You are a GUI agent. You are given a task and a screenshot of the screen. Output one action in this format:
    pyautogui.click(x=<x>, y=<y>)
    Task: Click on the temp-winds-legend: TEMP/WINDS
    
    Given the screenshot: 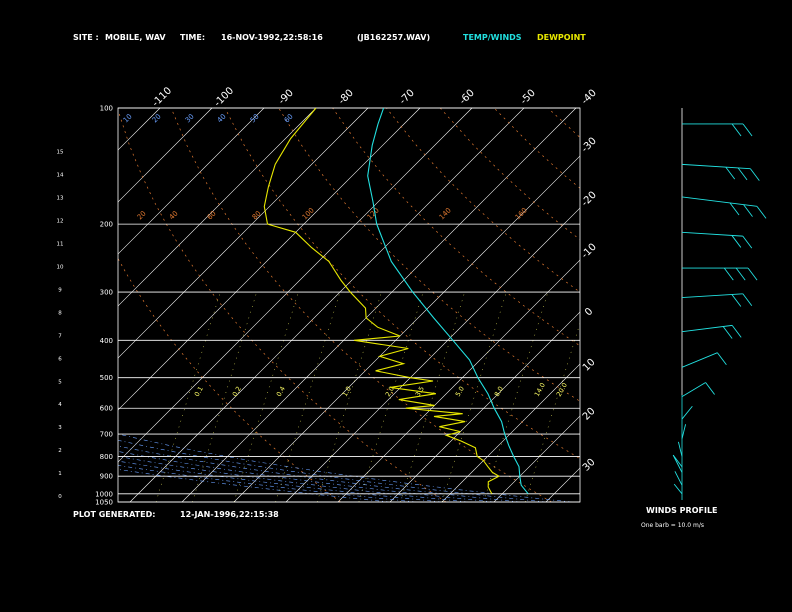 What is the action you would take?
    pyautogui.click(x=492, y=37)
    